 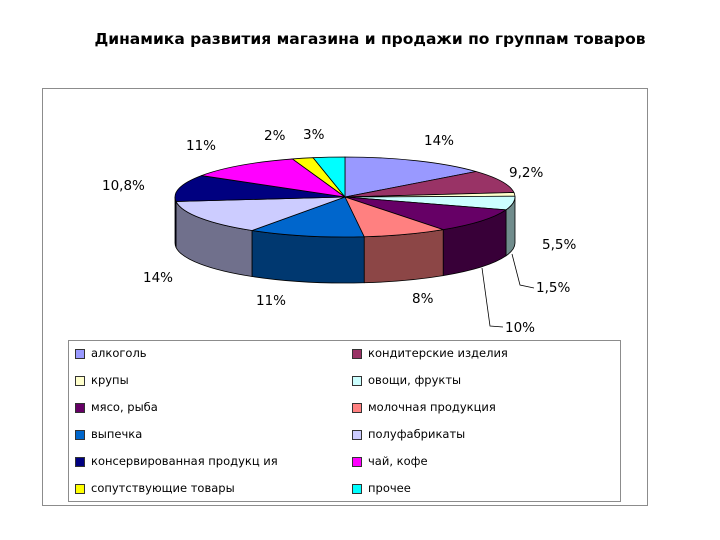 What do you see at coordinates (117, 434) in the screenshot?
I see `legend-label-6: выпечка` at bounding box center [117, 434].